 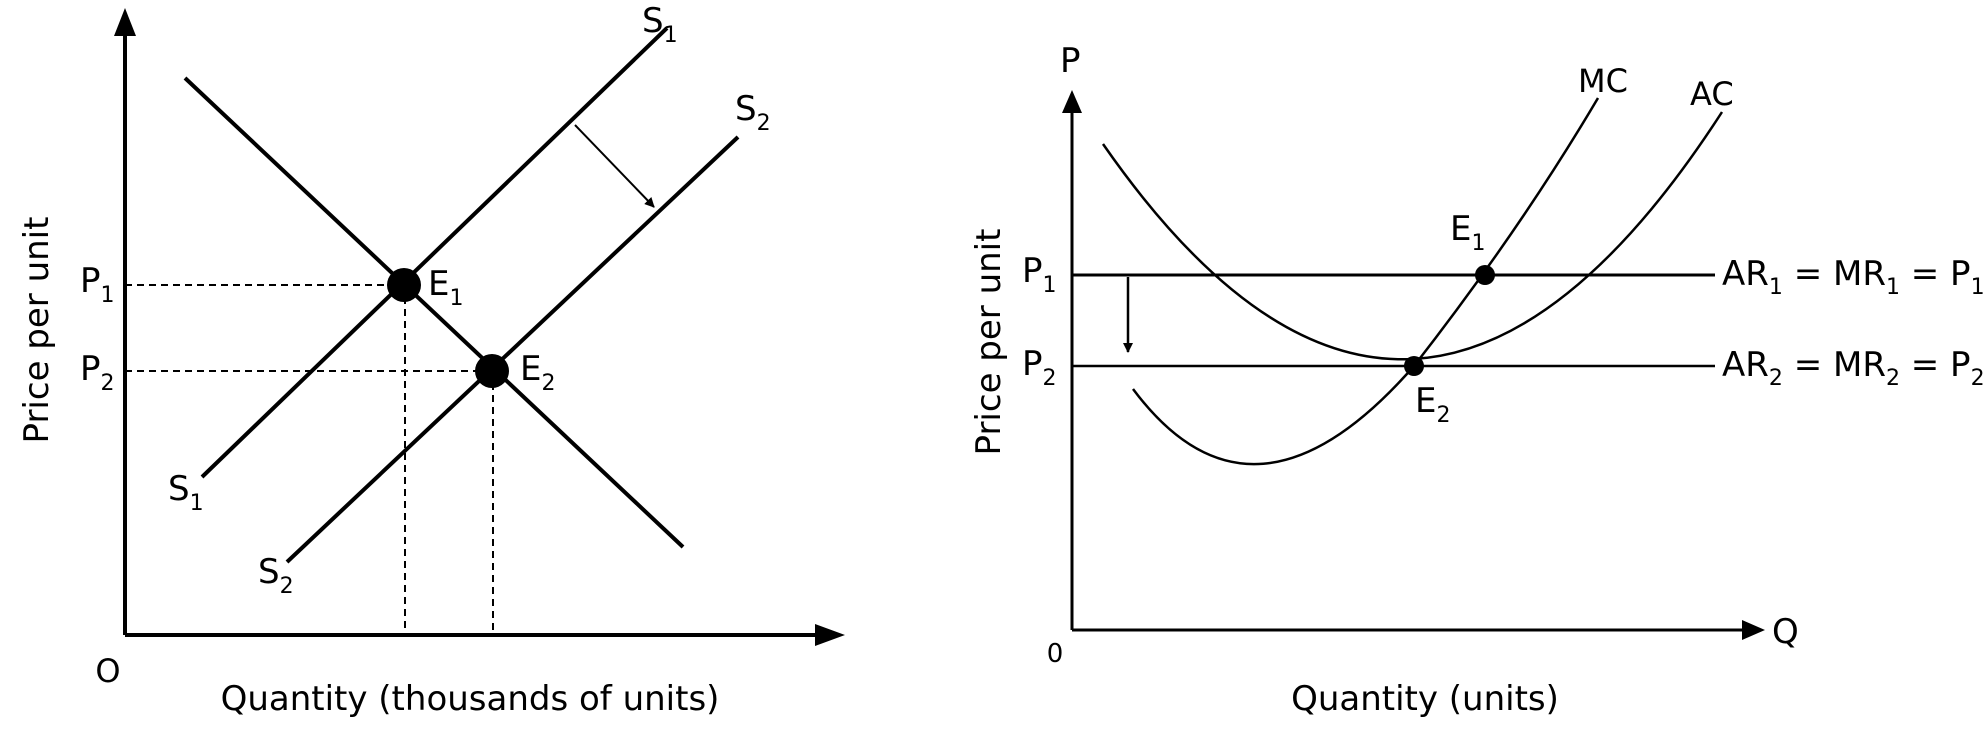 What do you see at coordinates (470, 699) in the screenshot?
I see `left-x-axis-label: Quantity (thousands of units)` at bounding box center [470, 699].